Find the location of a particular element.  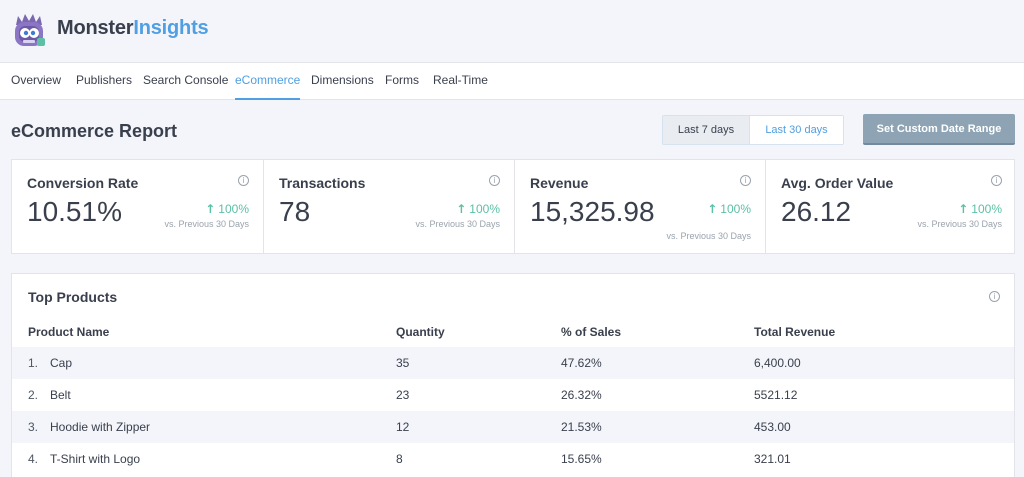

row-number: 2. is located at coordinates (33, 395).